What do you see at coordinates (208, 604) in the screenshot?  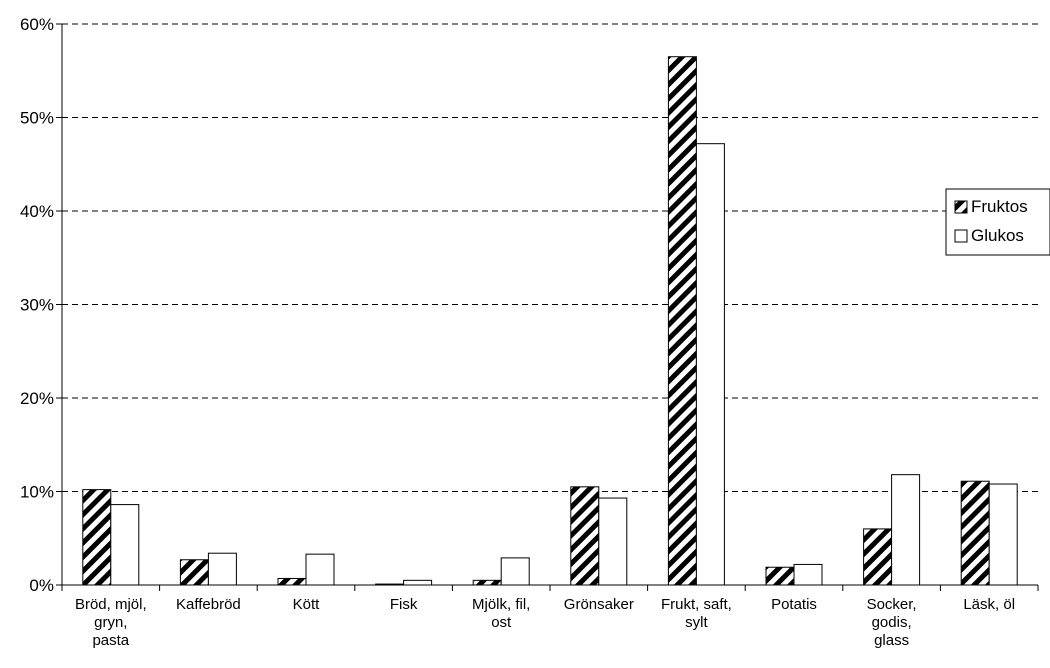 I see `category-label: Kaffebröd` at bounding box center [208, 604].